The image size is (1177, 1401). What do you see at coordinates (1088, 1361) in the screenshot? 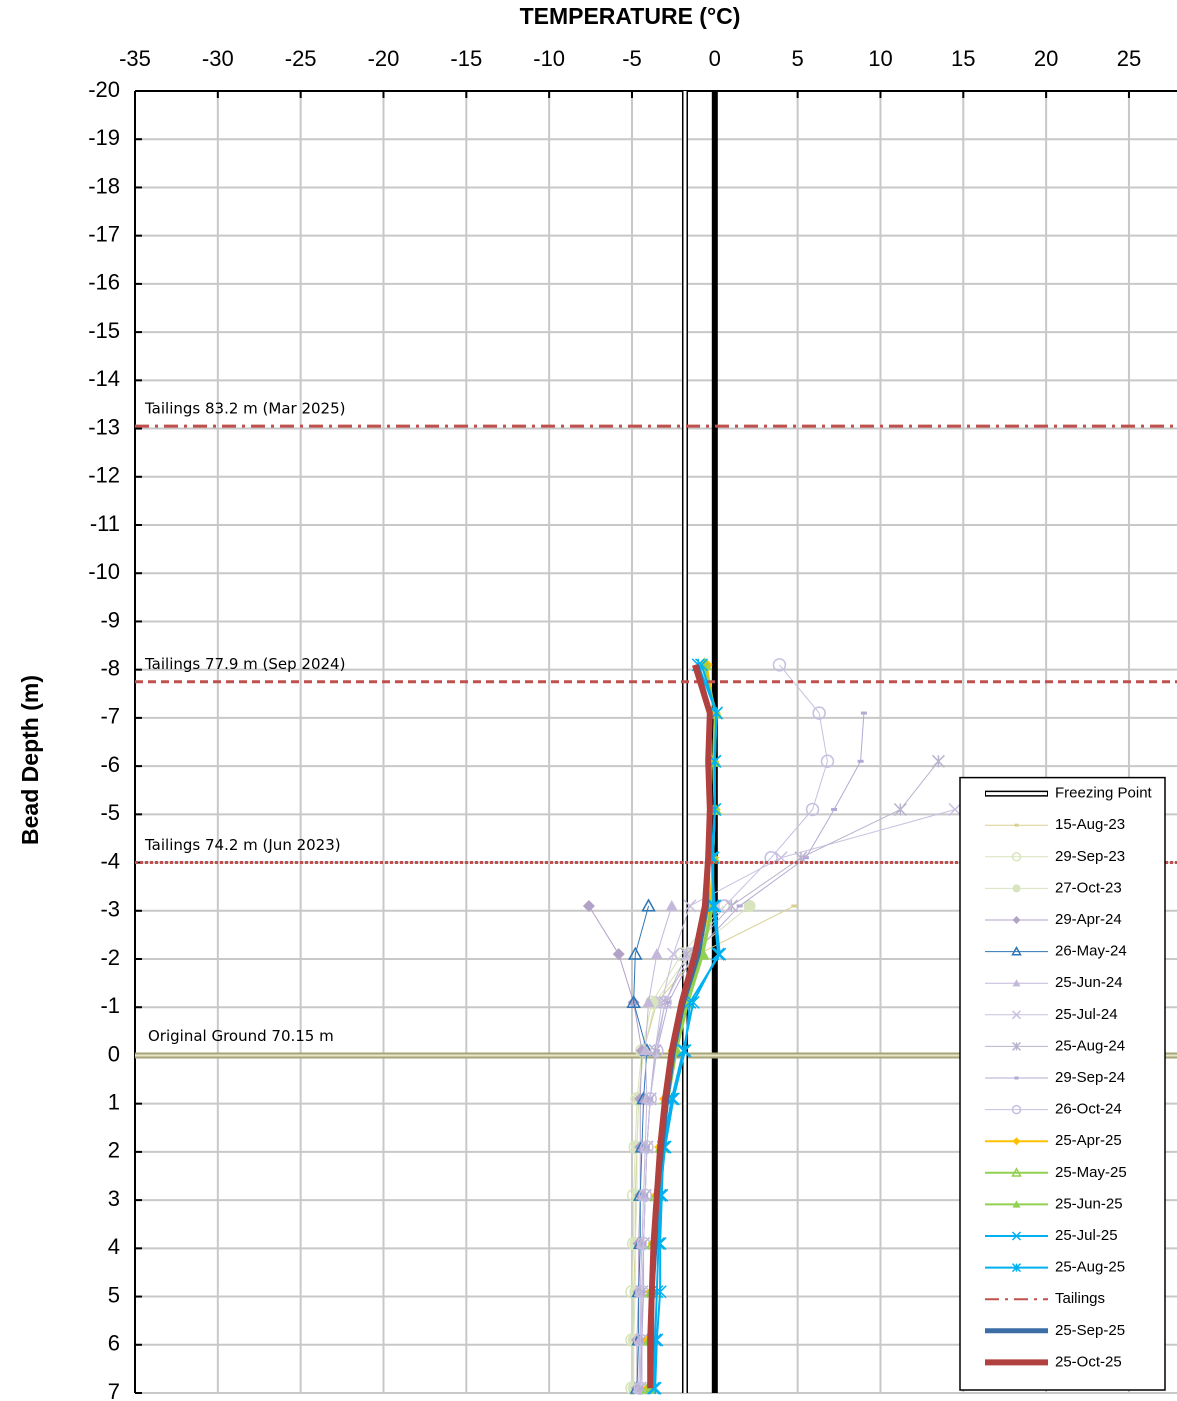
I see `legend-label: 25-Oct-25` at bounding box center [1088, 1361].